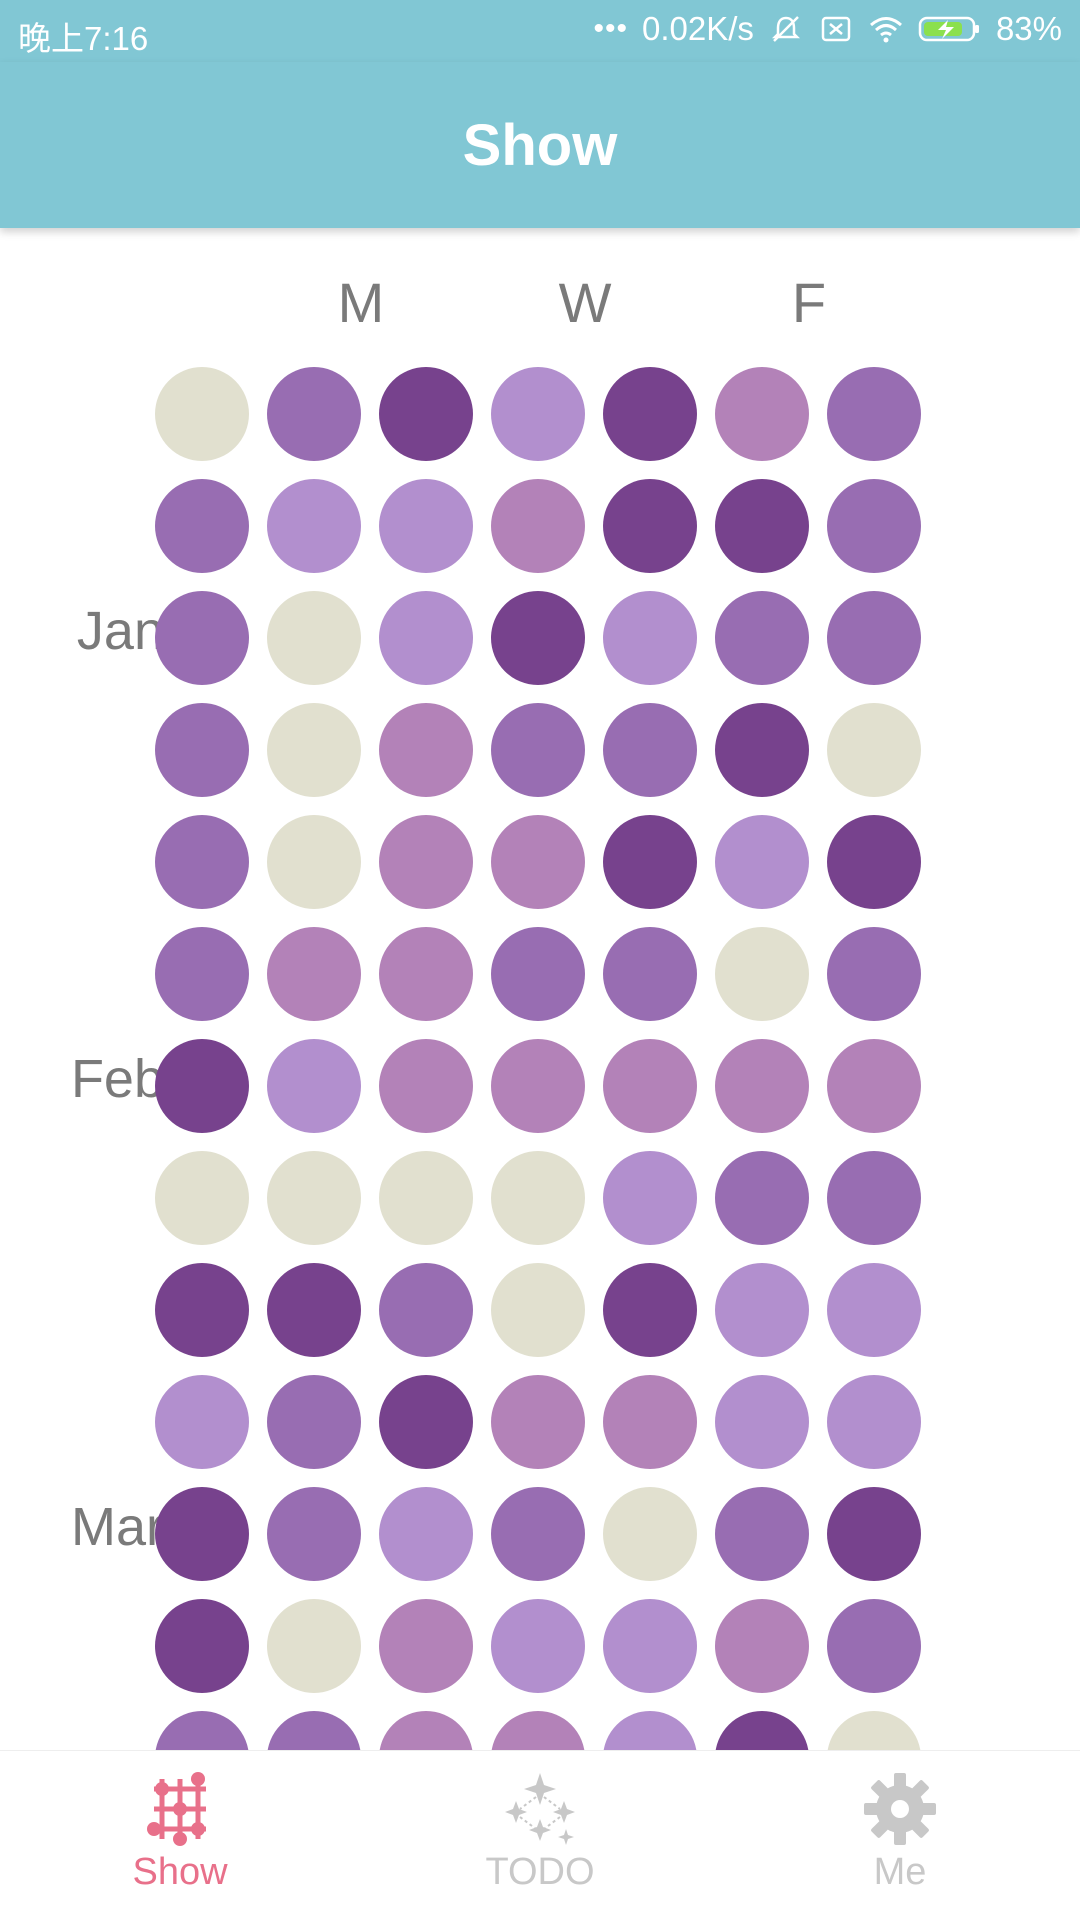  I want to click on day-header-wednesday: W, so click(585, 302).